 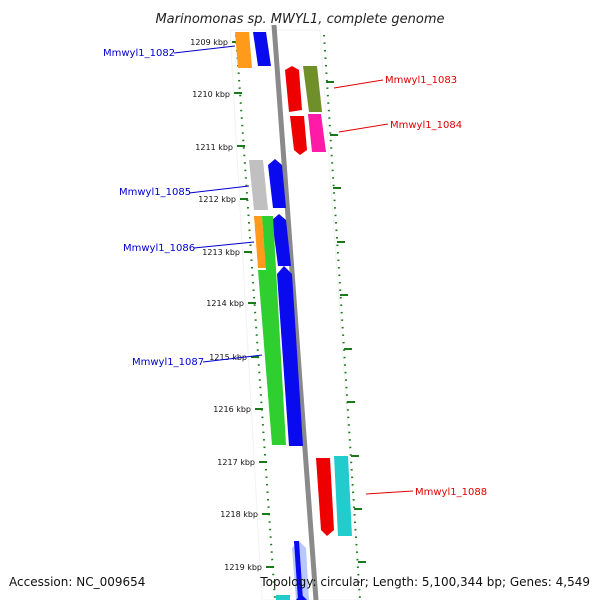 I want to click on gene-1082-orange, so click(x=243, y=50).